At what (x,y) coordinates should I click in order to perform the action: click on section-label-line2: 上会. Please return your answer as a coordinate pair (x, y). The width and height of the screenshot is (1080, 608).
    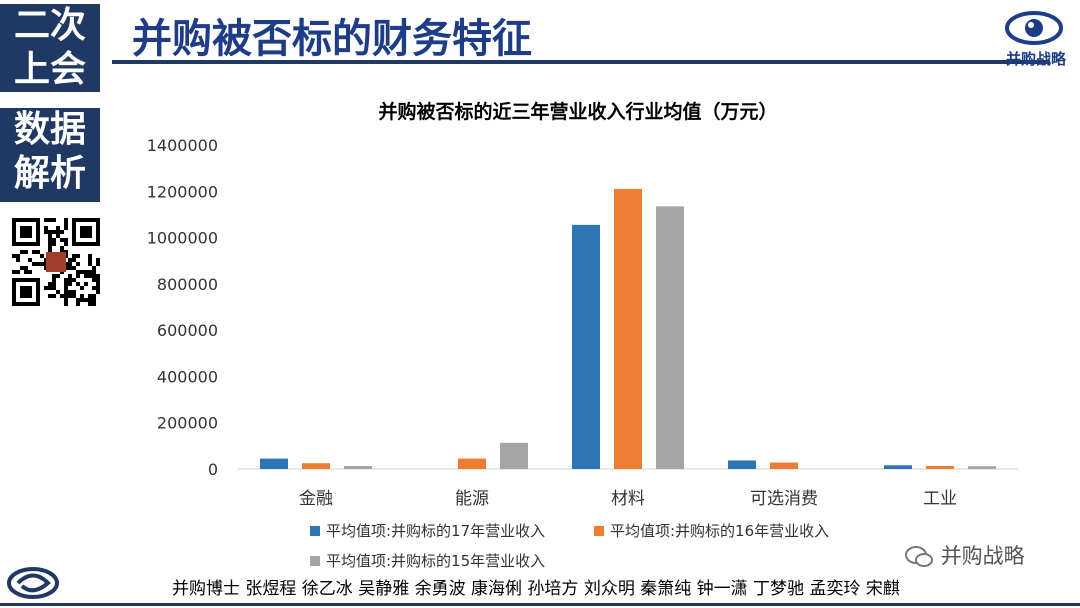
    Looking at the image, I should click on (49, 69).